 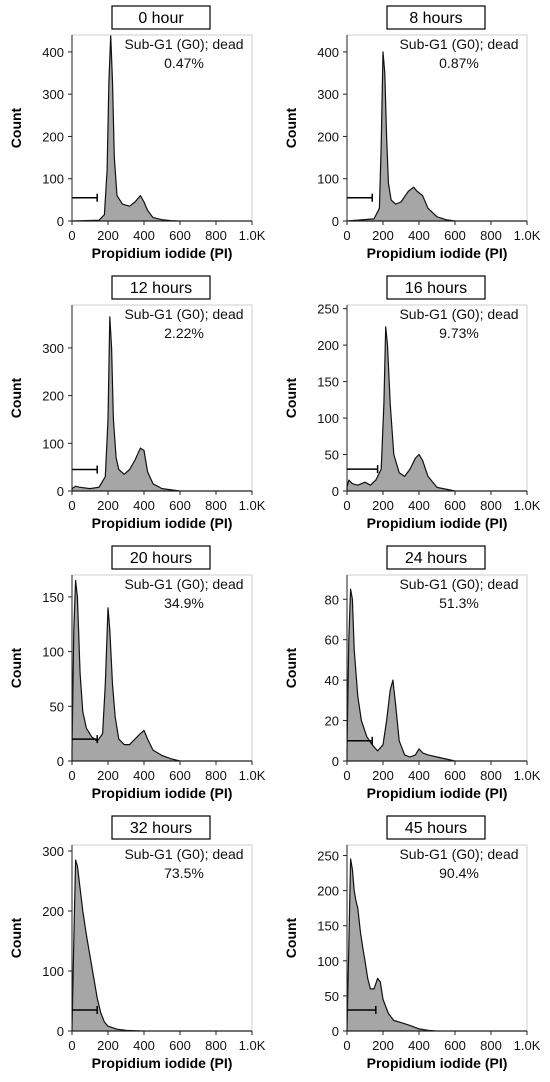 I want to click on gate-percentage: 9.73%, so click(x=459, y=333).